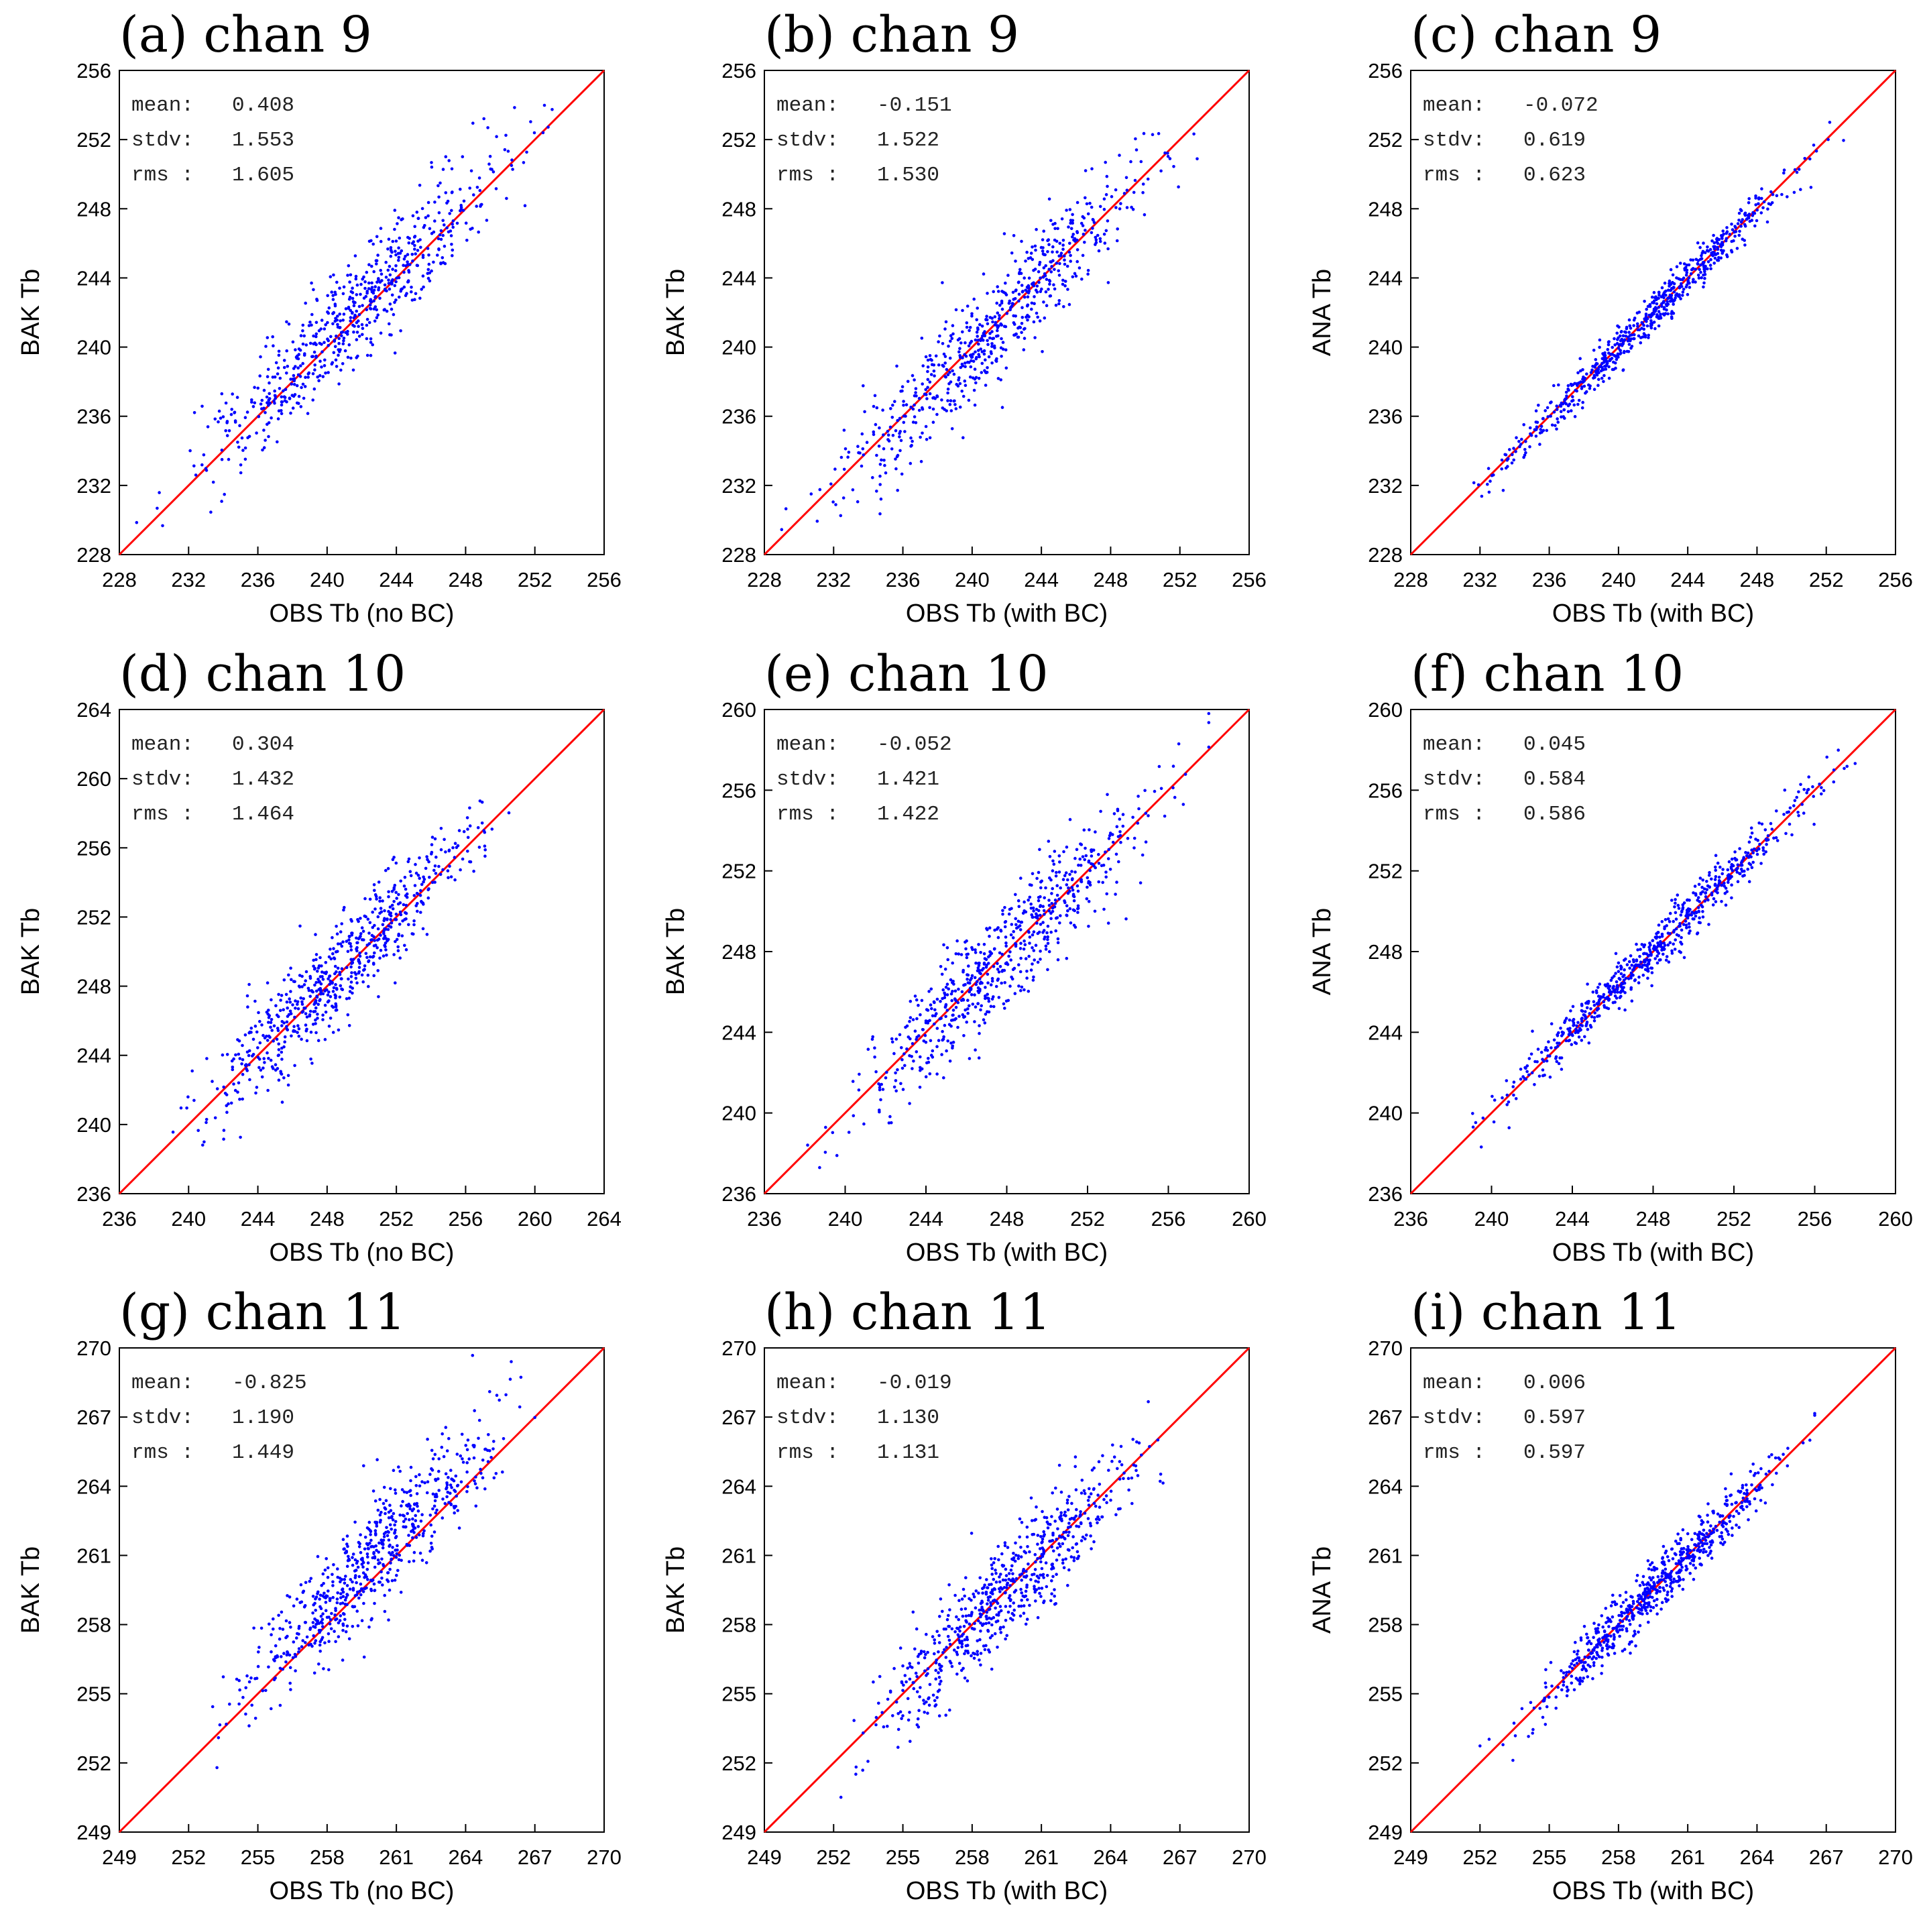 The height and width of the screenshot is (1932, 1923). What do you see at coordinates (738, 209) in the screenshot?
I see `y-tick-label: 248` at bounding box center [738, 209].